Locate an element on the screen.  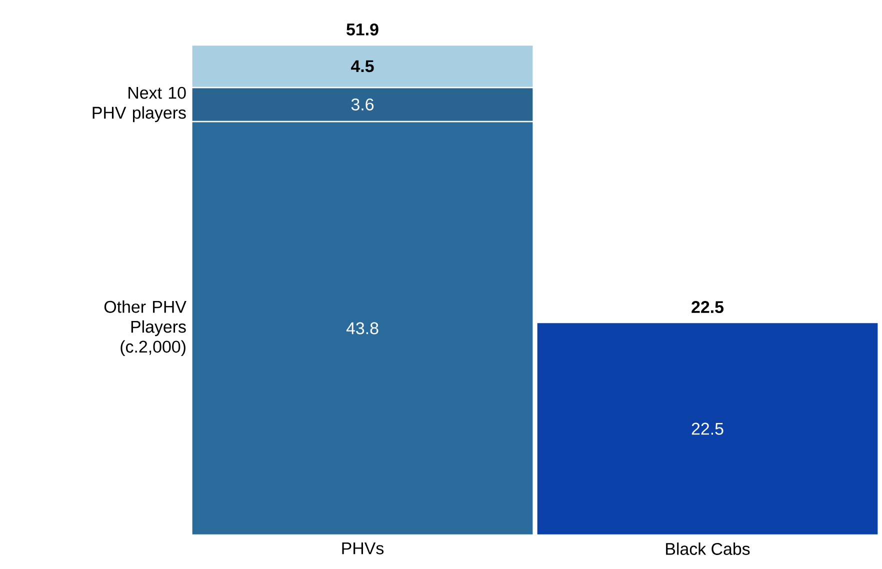
series-label: Other PHV Players (c.2,000) is located at coordinates (145, 328).